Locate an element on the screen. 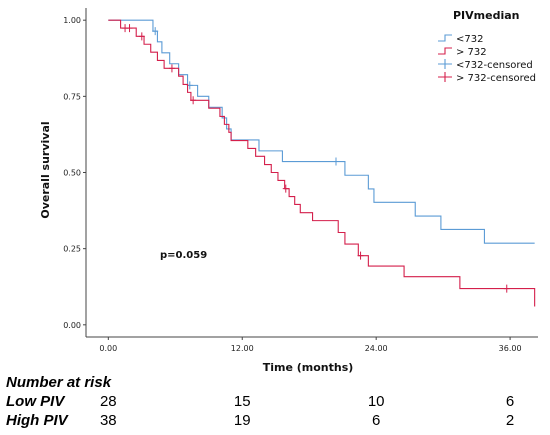 This screenshot has height=435, width=550. risk-count: 2 is located at coordinates (510, 420).